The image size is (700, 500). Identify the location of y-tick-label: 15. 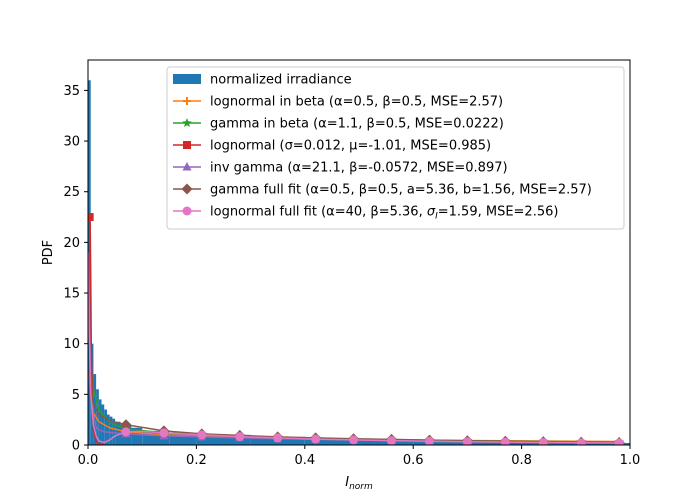
(71, 294).